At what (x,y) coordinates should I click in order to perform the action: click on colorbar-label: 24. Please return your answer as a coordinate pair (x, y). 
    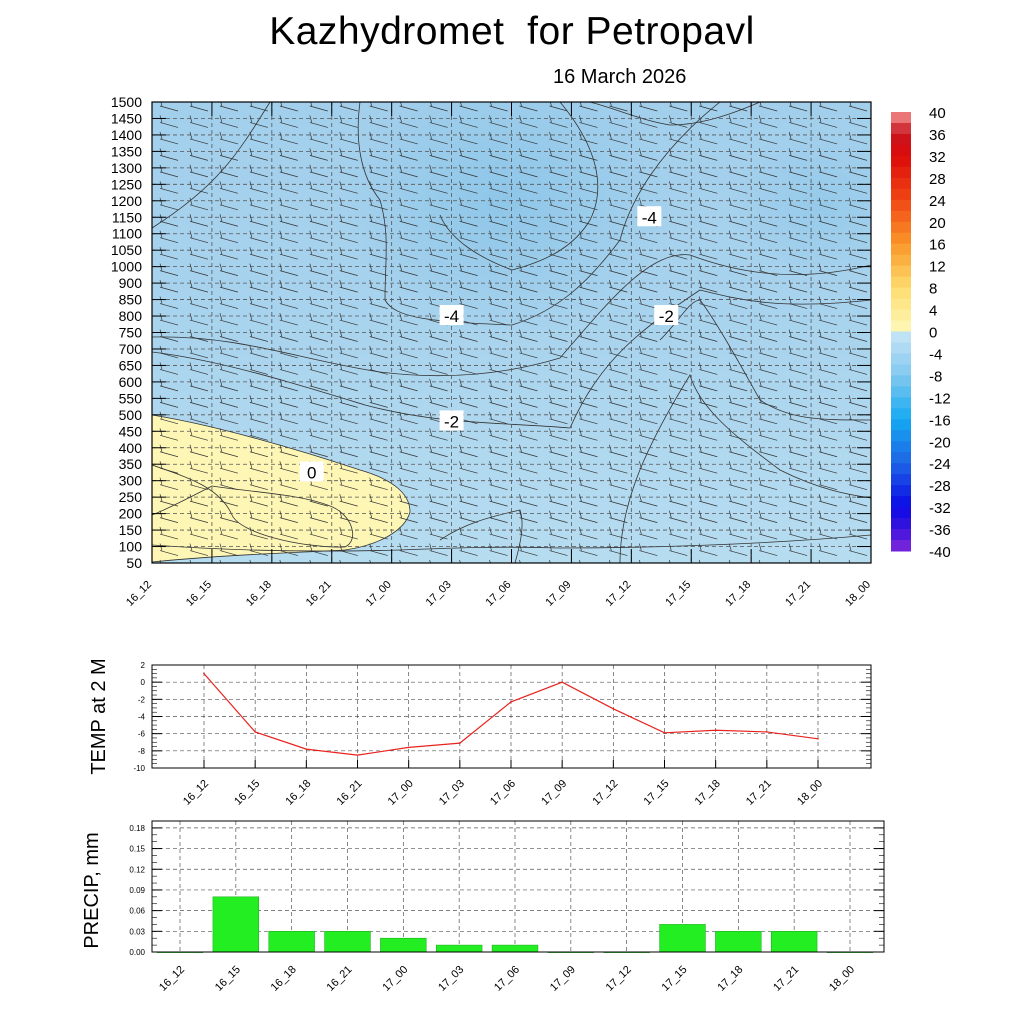
    Looking at the image, I should click on (937, 201).